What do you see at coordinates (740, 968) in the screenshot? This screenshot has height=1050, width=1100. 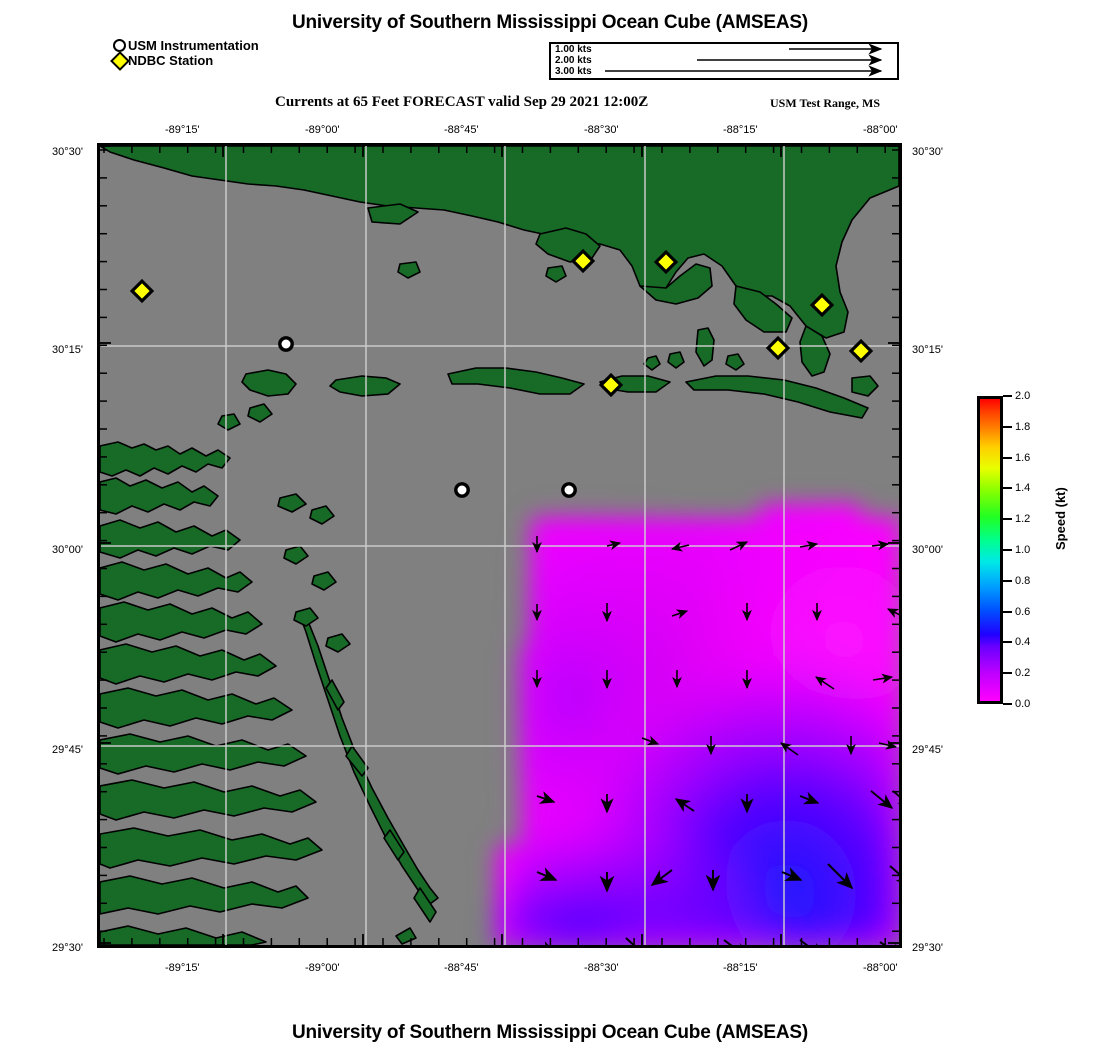 I see `lon-label-bottom-4: -88°15'` at bounding box center [740, 968].